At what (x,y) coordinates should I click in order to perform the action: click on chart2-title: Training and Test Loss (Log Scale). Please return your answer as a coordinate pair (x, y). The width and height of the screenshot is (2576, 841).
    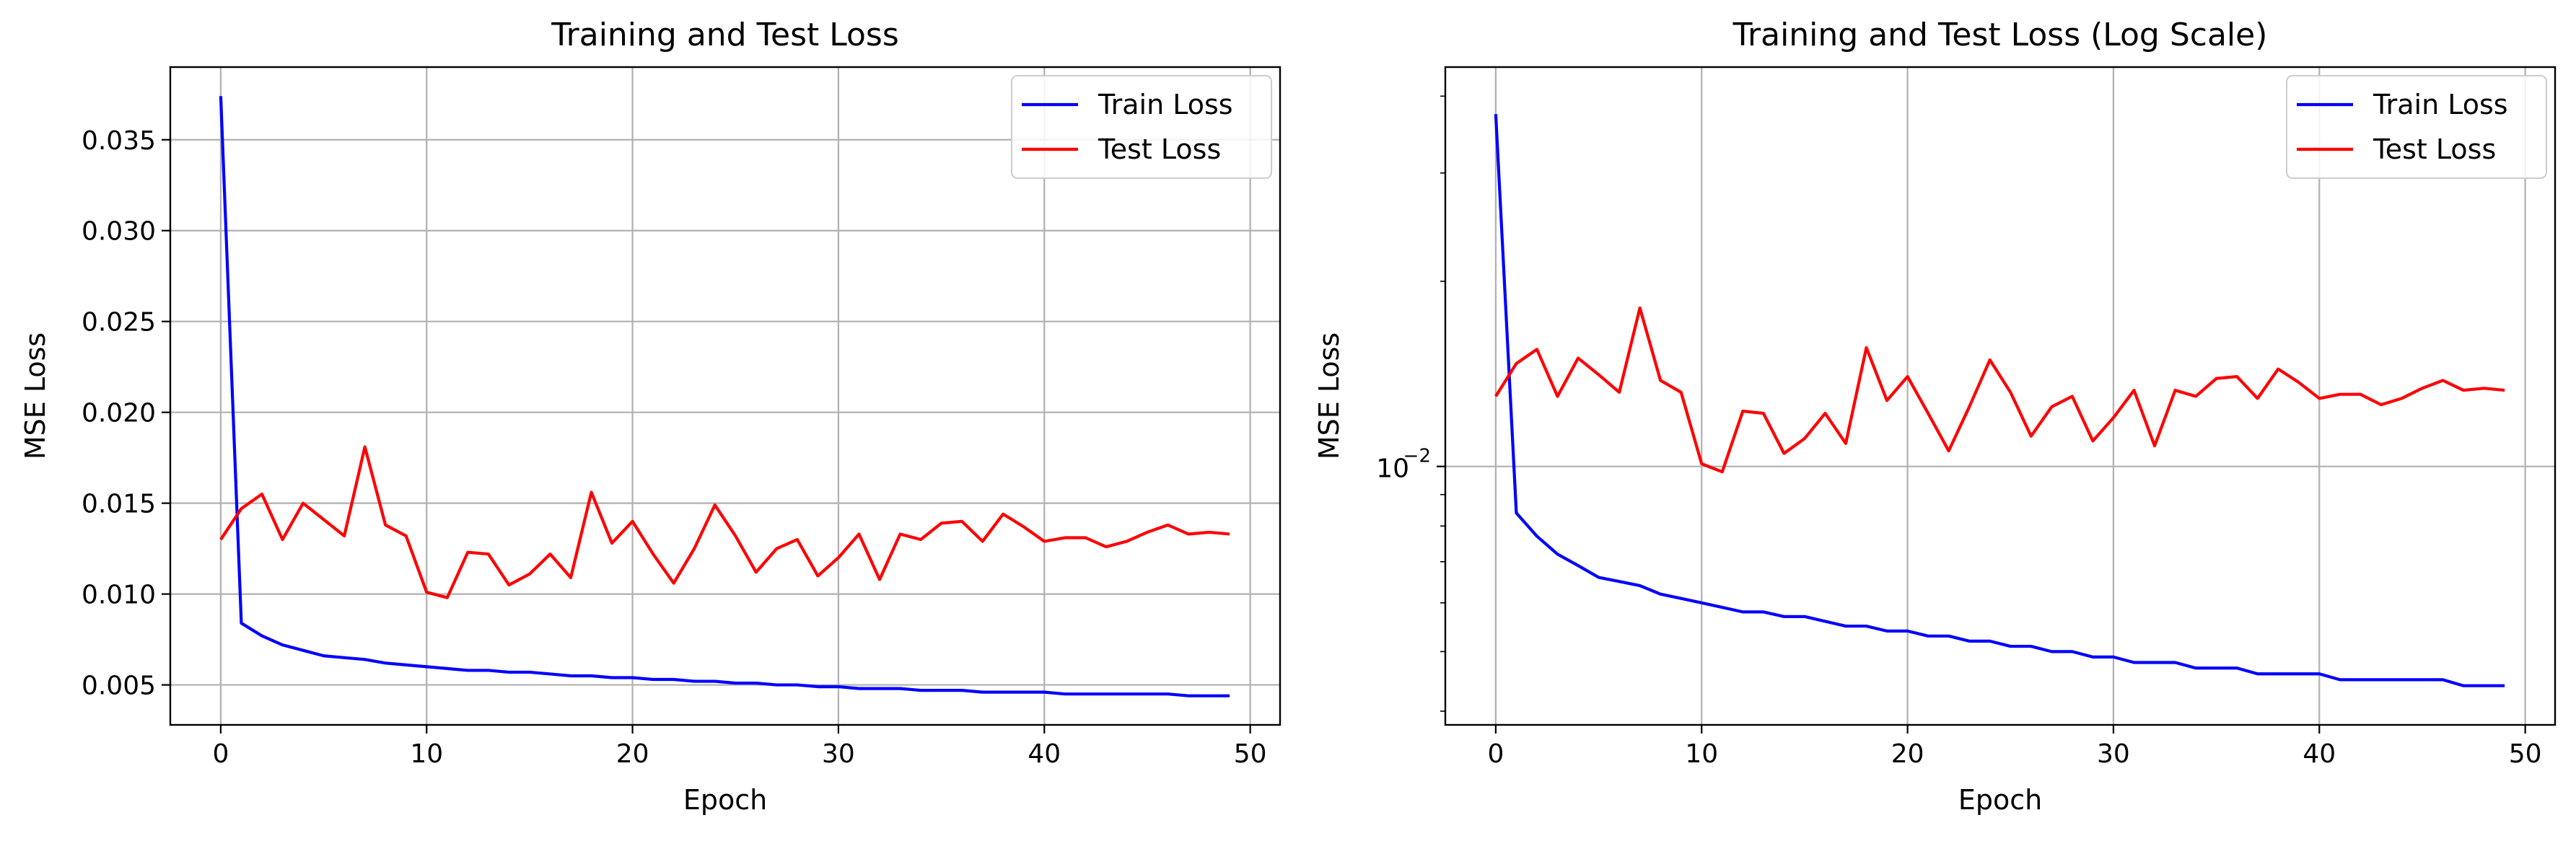
    Looking at the image, I should click on (2000, 35).